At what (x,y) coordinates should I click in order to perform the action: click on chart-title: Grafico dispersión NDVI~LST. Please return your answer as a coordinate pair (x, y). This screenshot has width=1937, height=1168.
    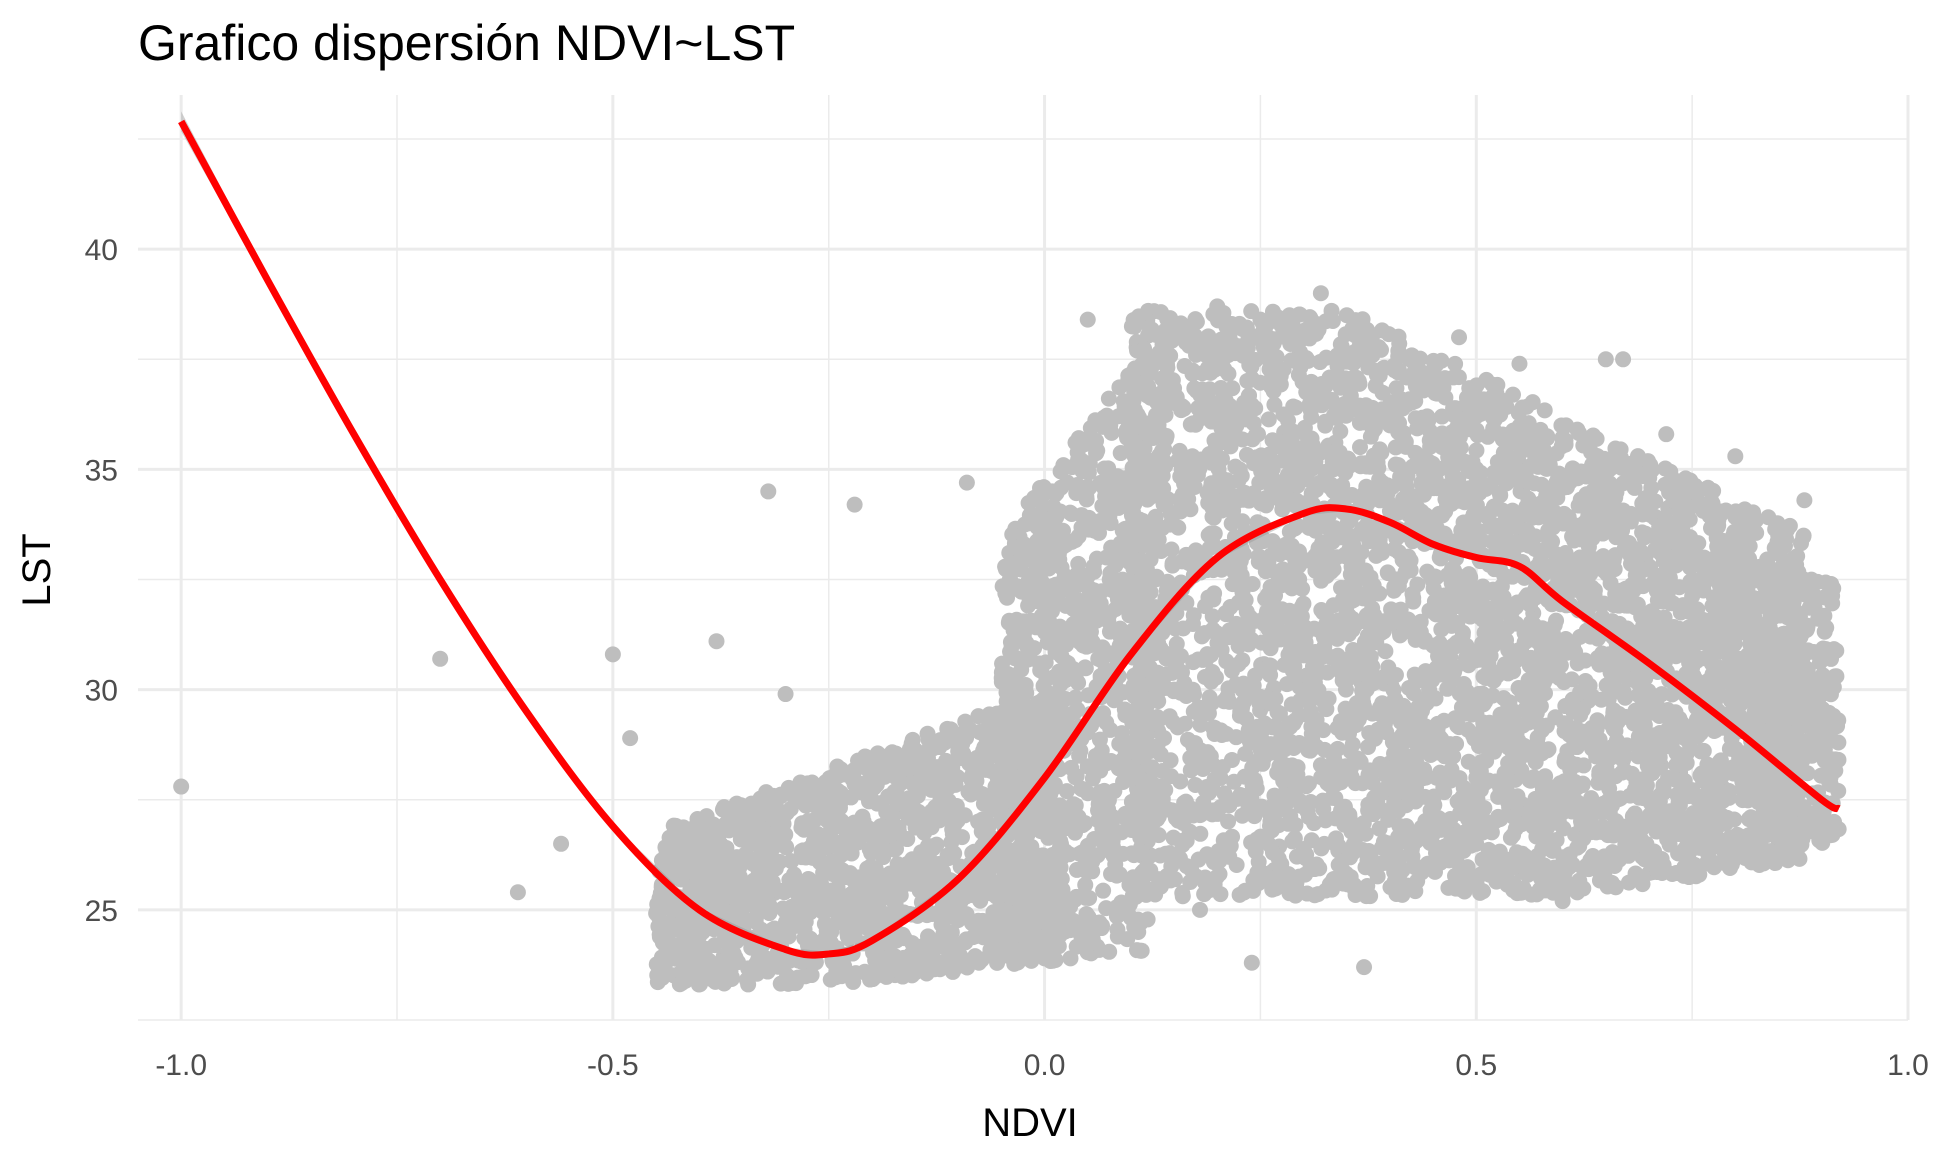
    Looking at the image, I should click on (467, 43).